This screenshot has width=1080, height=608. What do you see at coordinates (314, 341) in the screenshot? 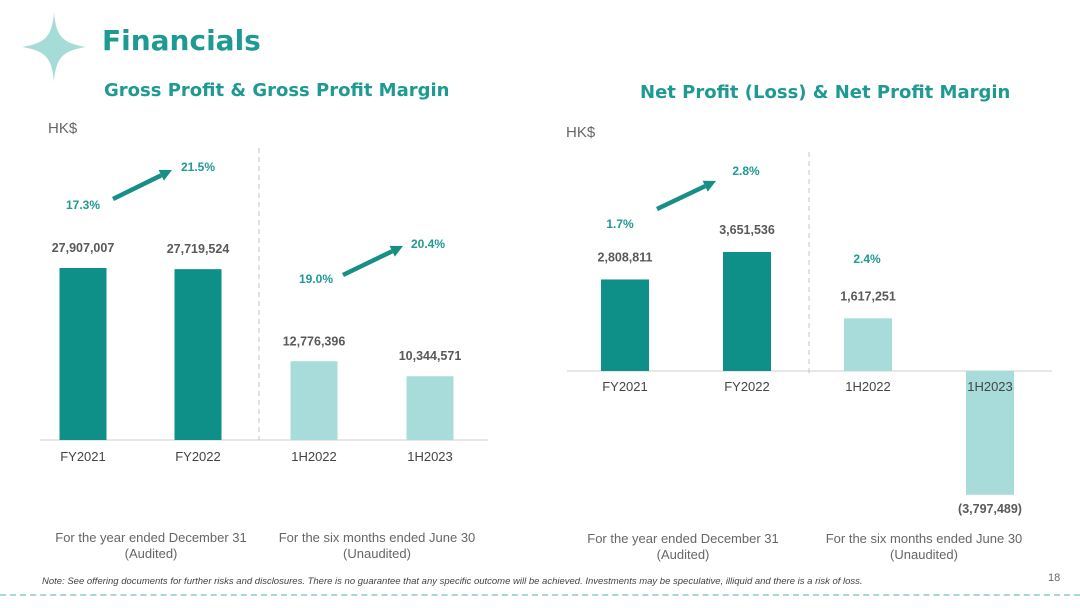
I see `gross-profit-value-label: 12,776,396` at bounding box center [314, 341].